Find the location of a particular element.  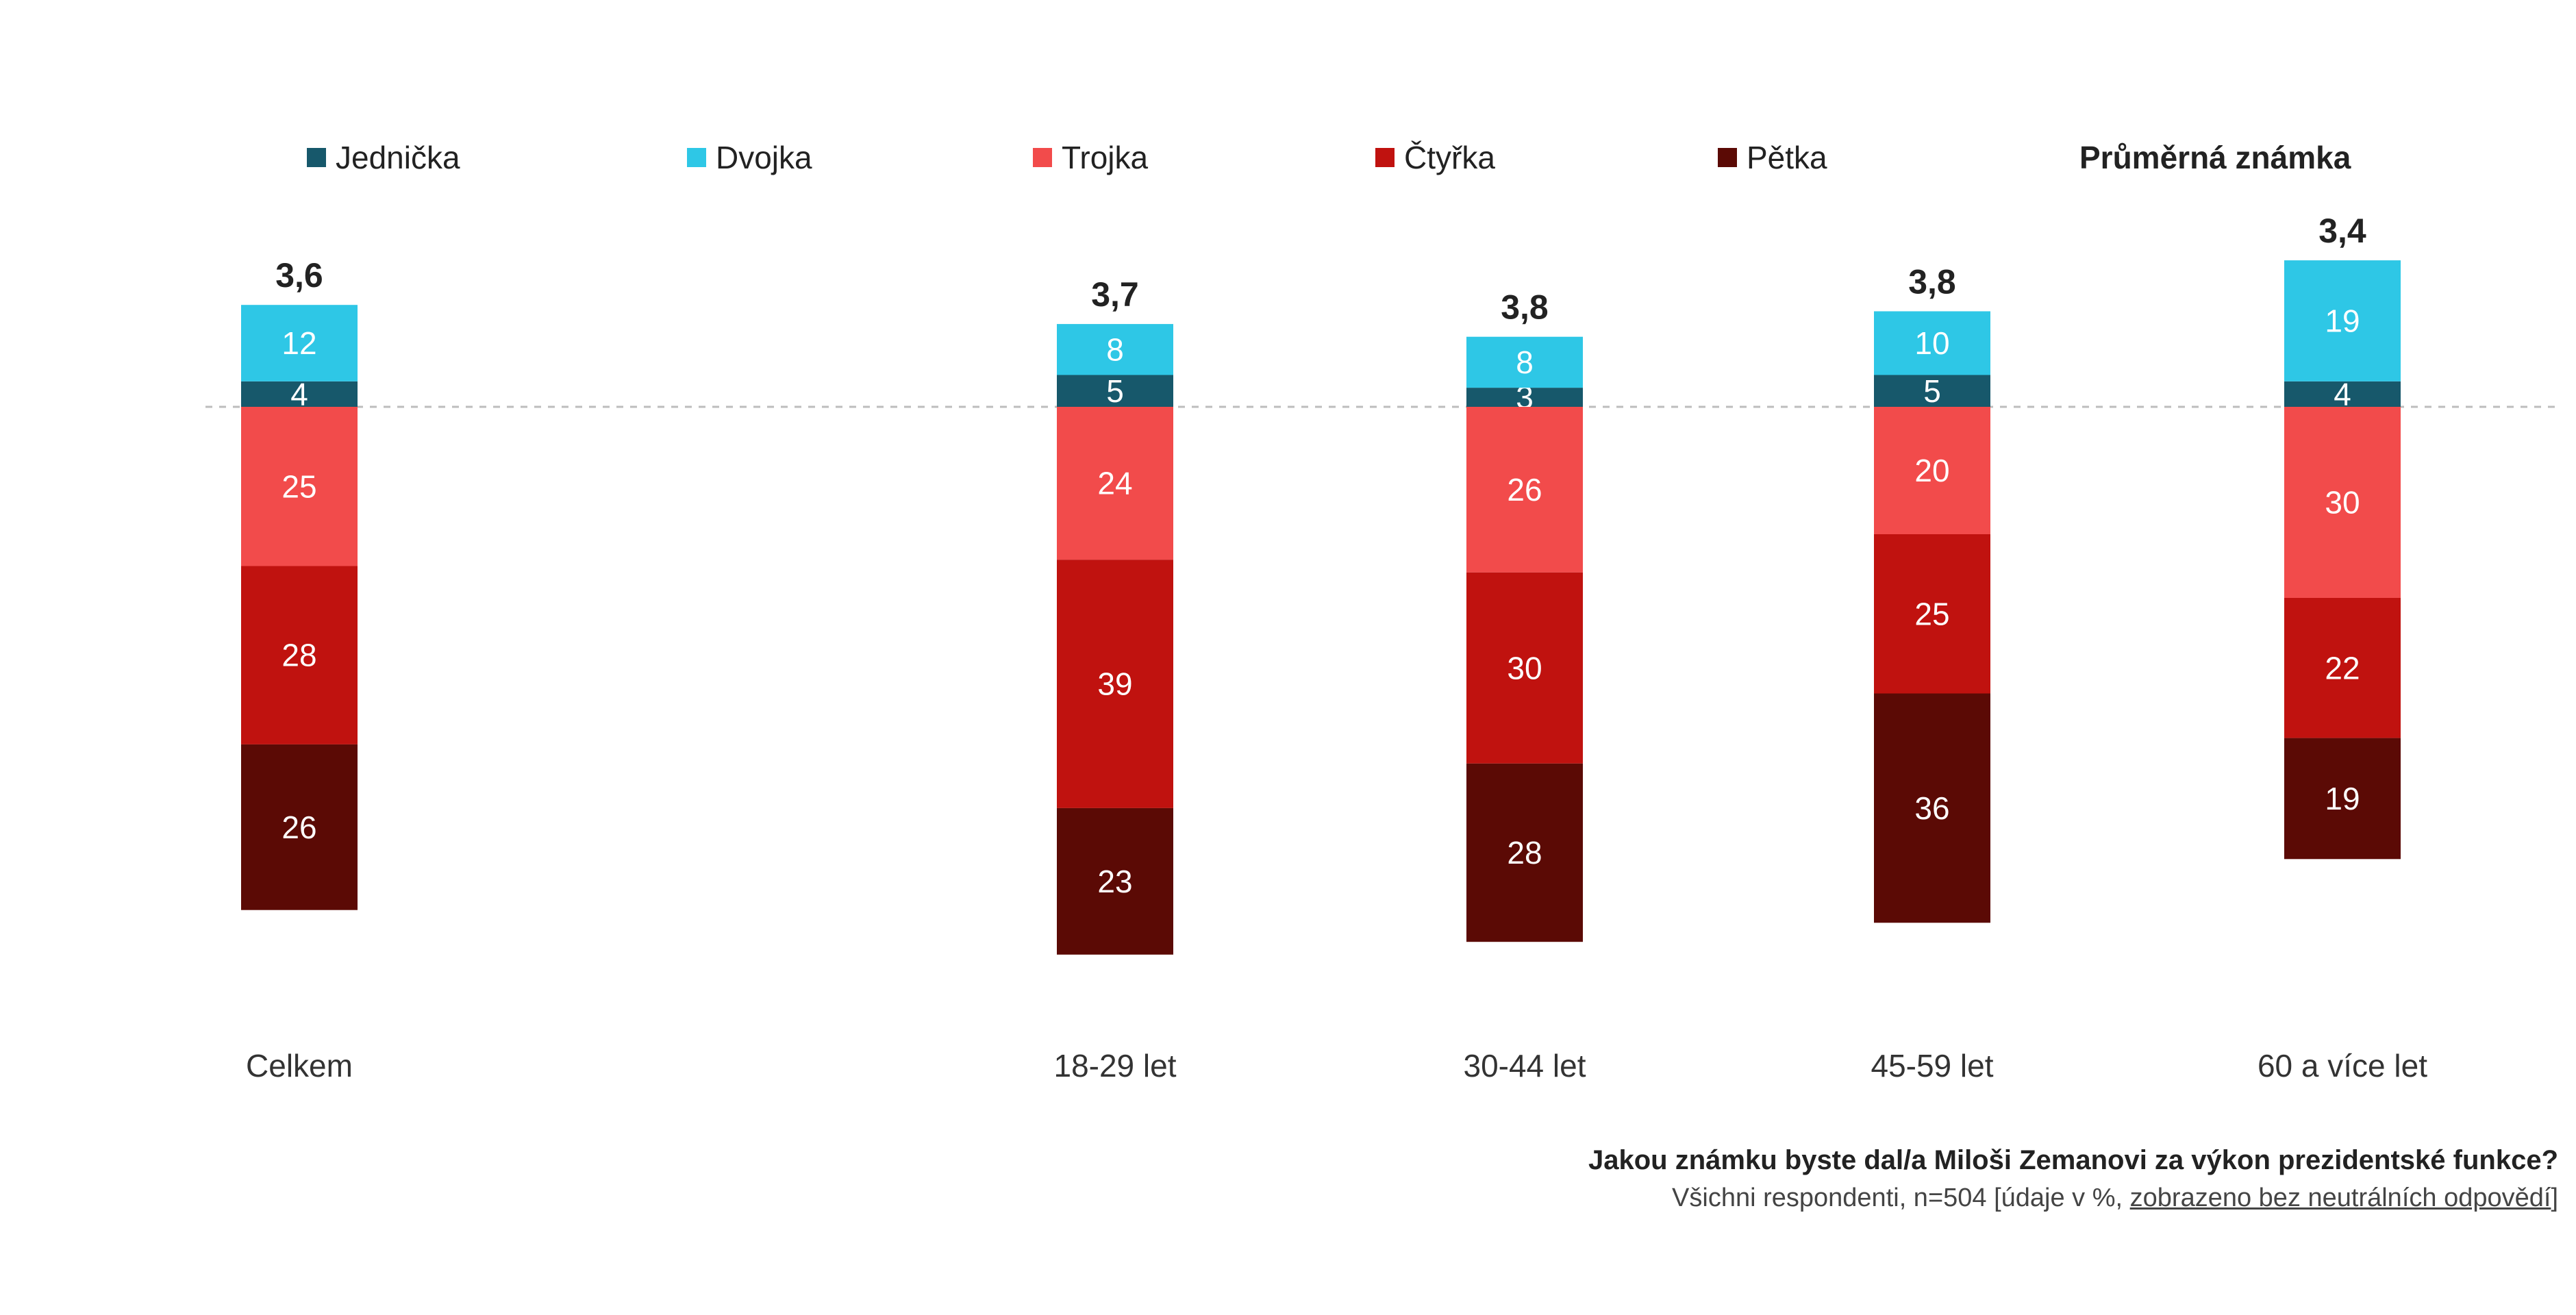

category-label: Celkem is located at coordinates (299, 1066).